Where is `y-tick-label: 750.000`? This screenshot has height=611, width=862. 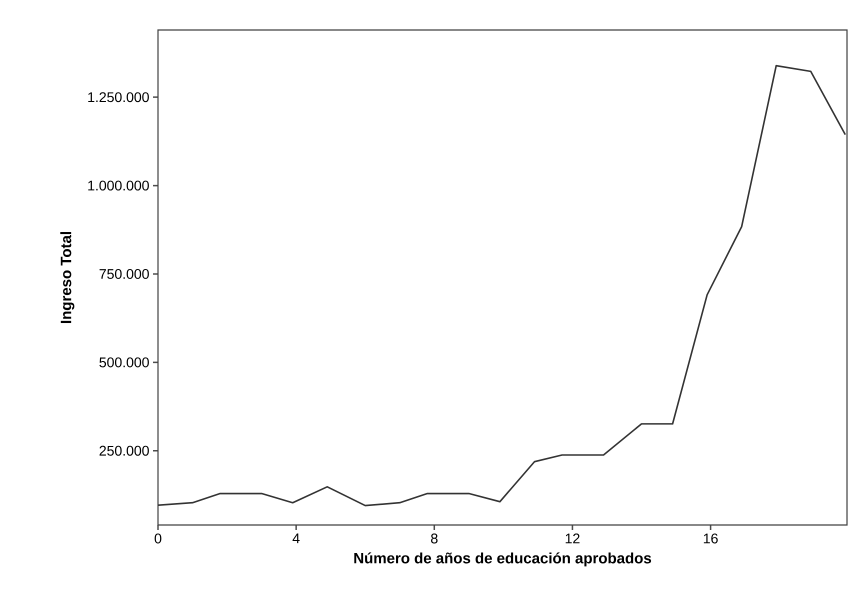 y-tick-label: 750.000 is located at coordinates (124, 273).